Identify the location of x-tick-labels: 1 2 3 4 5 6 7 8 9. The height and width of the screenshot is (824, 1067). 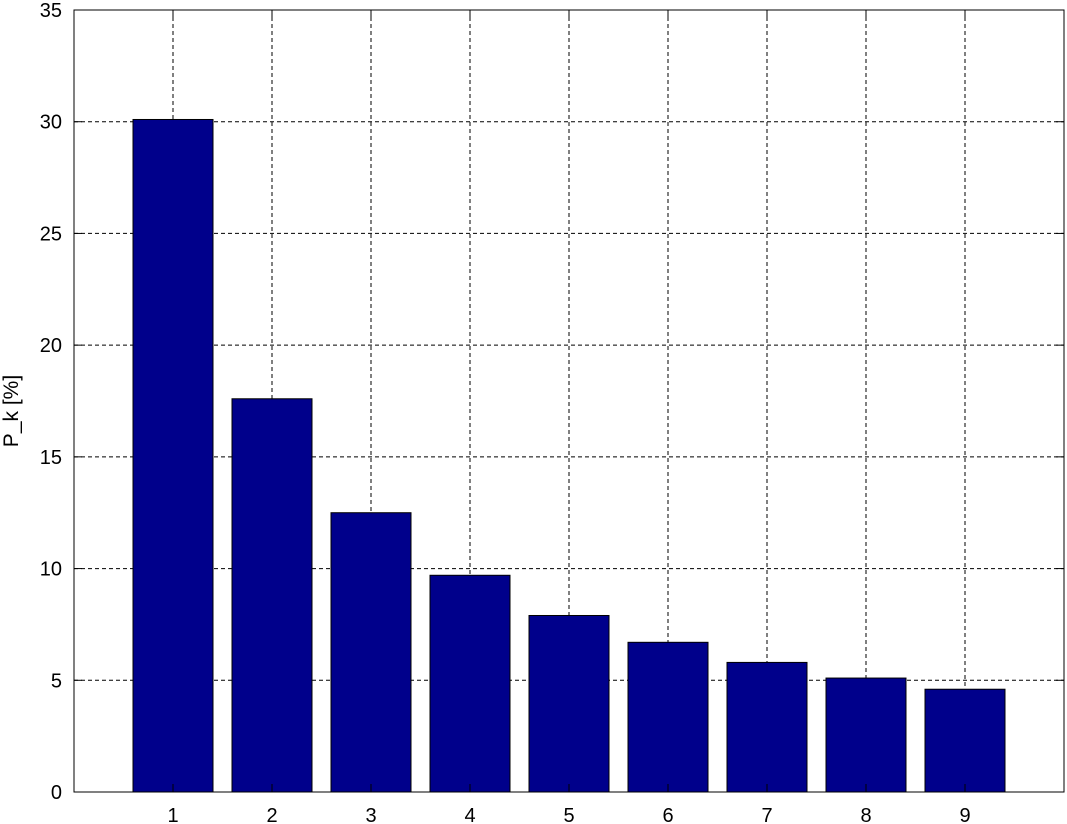
(568, 814).